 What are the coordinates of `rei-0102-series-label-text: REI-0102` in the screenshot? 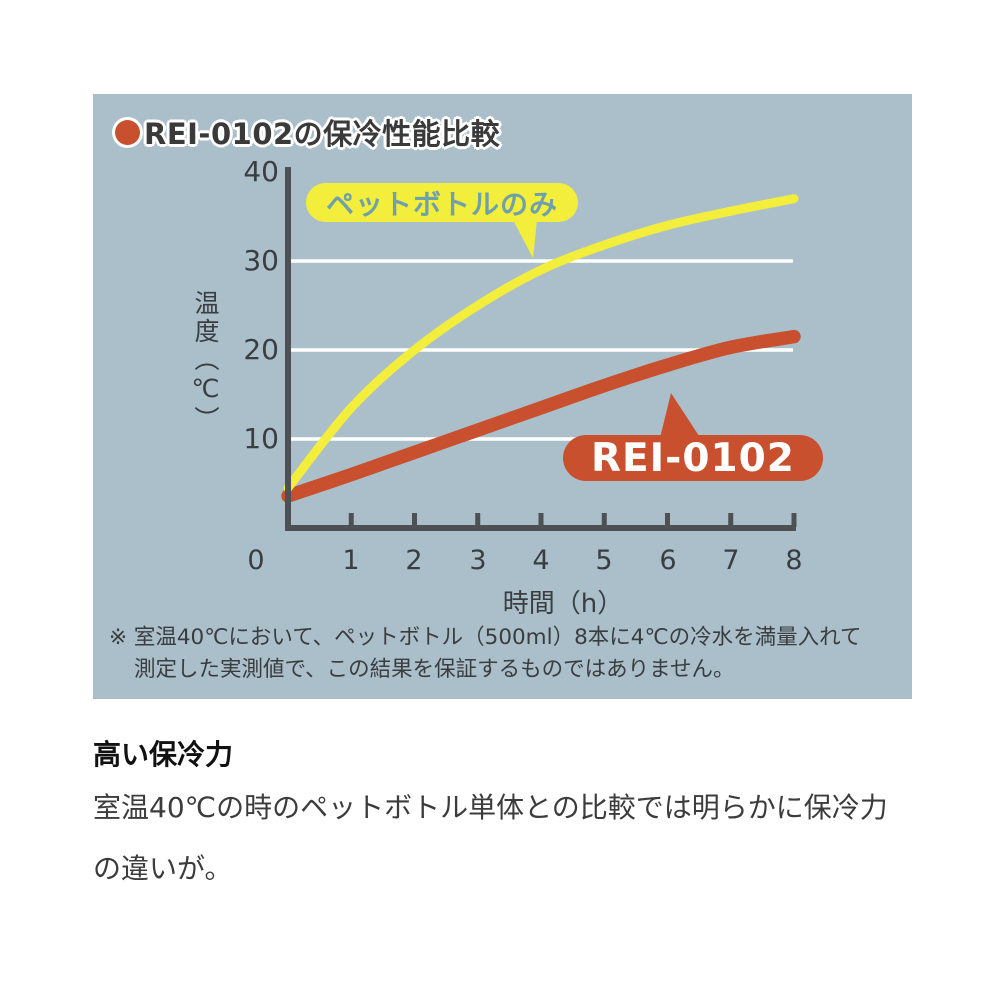 It's located at (693, 458).